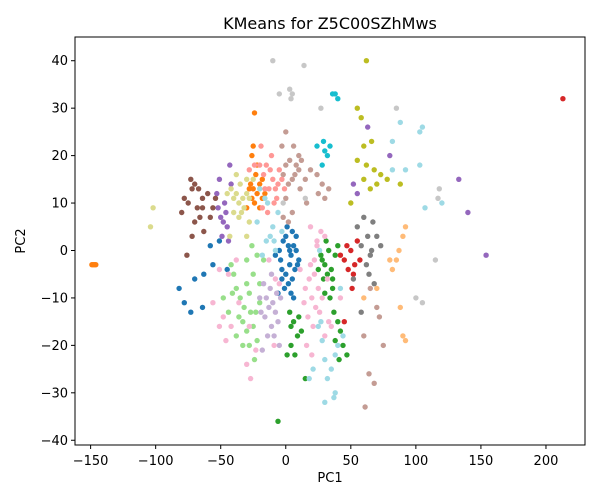 This screenshot has width=600, height=500. I want to click on x-tick-label: 100, so click(415, 461).